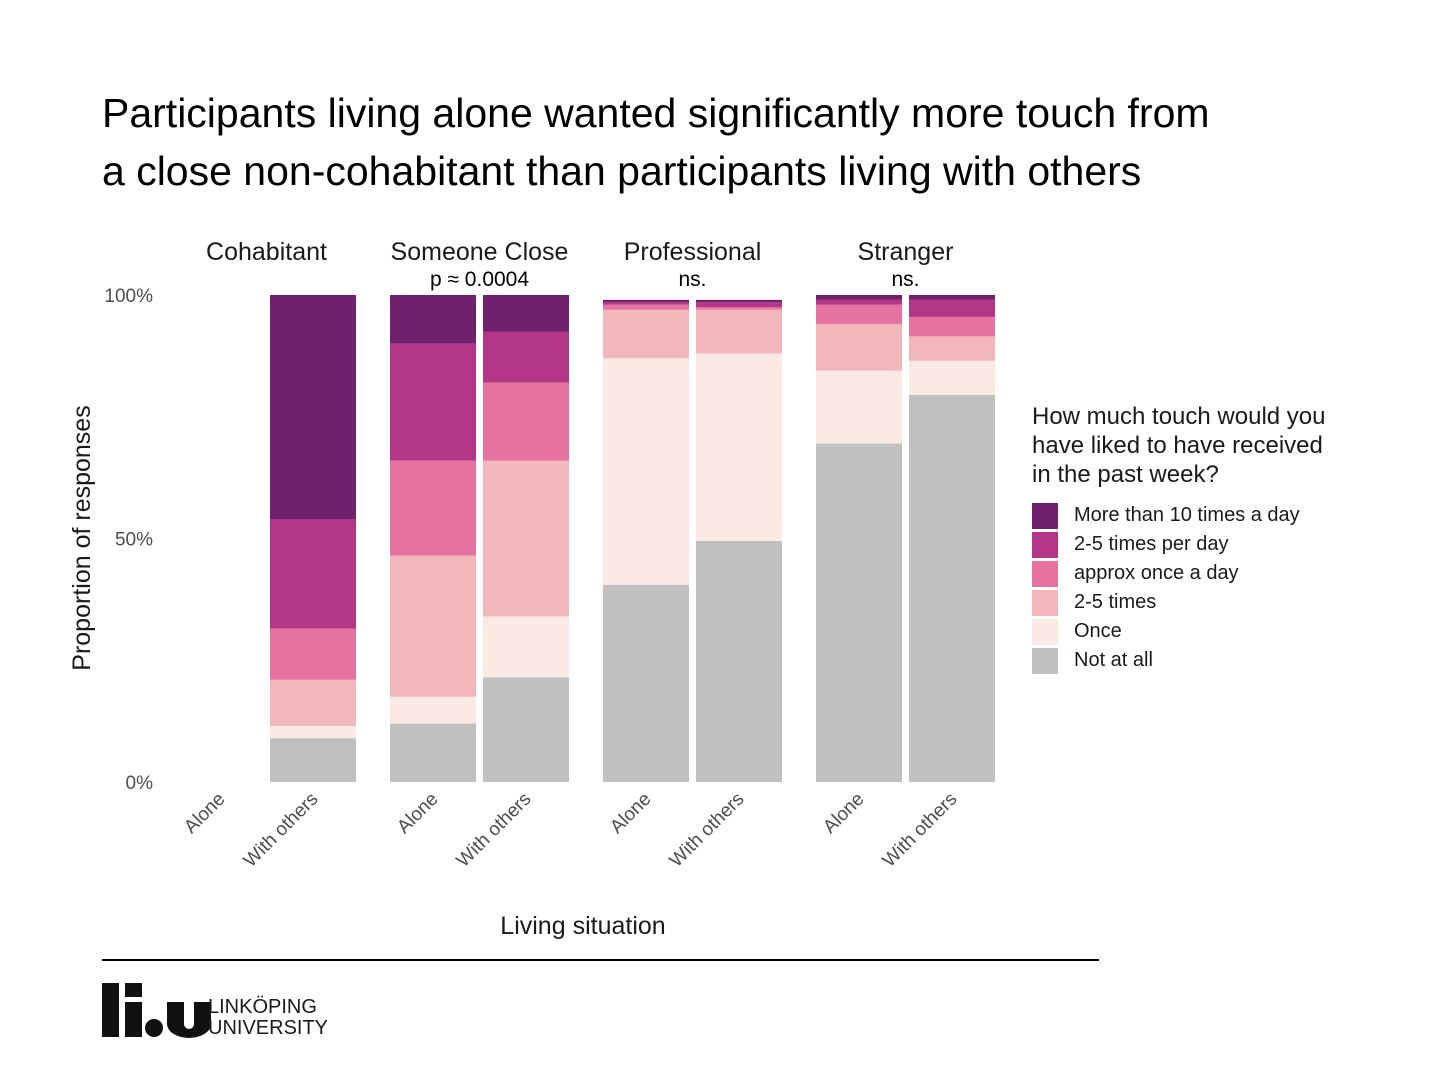  I want to click on significance-annotation: p ≈ 0.0004, so click(479, 279).